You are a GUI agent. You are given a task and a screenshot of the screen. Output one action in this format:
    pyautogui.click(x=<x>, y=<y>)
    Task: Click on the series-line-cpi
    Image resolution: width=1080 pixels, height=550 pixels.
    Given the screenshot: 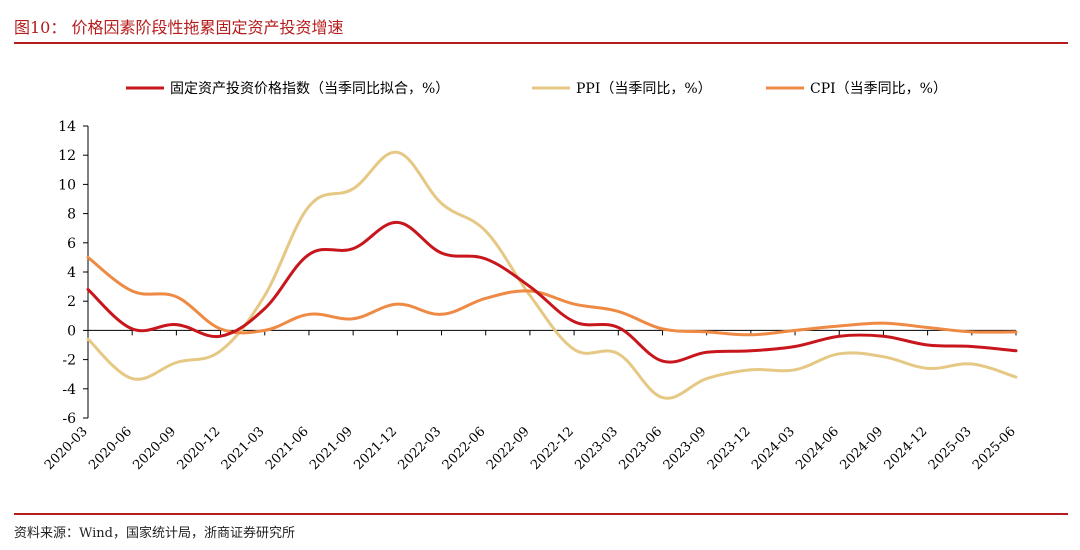 What is the action you would take?
    pyautogui.click(x=552, y=296)
    